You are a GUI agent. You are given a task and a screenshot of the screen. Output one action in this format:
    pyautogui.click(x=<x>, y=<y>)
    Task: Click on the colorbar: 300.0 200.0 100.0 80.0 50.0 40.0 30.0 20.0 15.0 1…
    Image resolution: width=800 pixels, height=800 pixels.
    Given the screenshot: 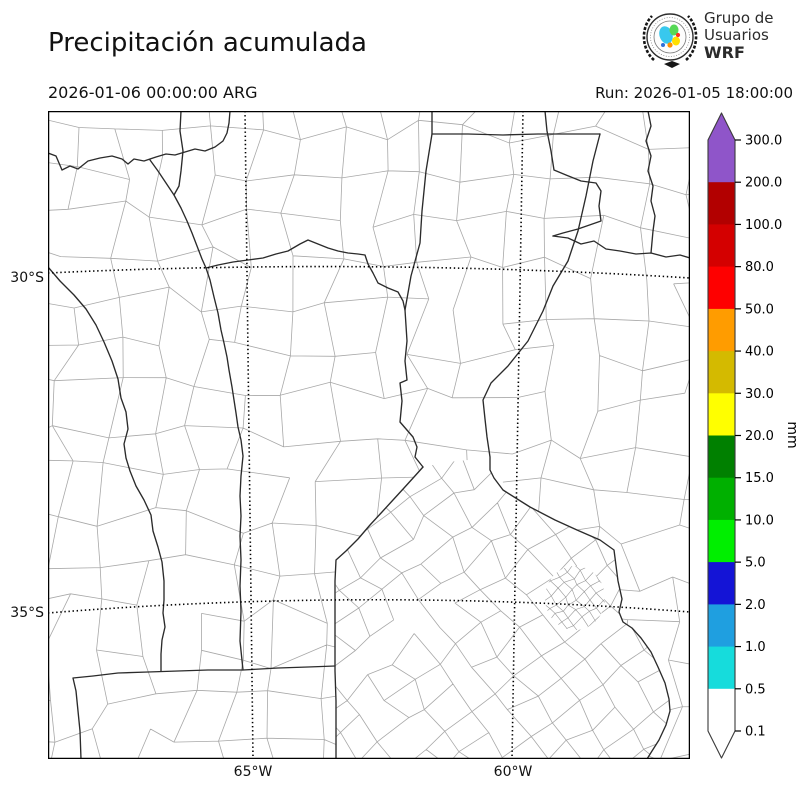 What is the action you would take?
    pyautogui.click(x=749, y=440)
    